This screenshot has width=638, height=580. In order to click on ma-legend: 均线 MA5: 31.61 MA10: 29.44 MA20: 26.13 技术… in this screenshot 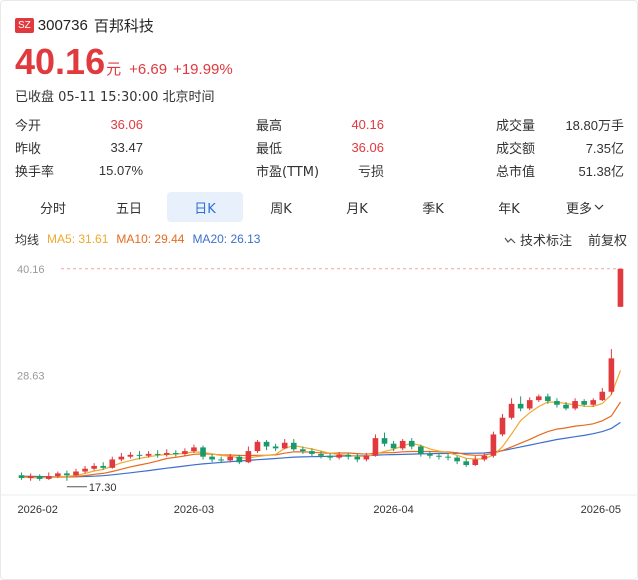, I will do `click(321, 239)`.